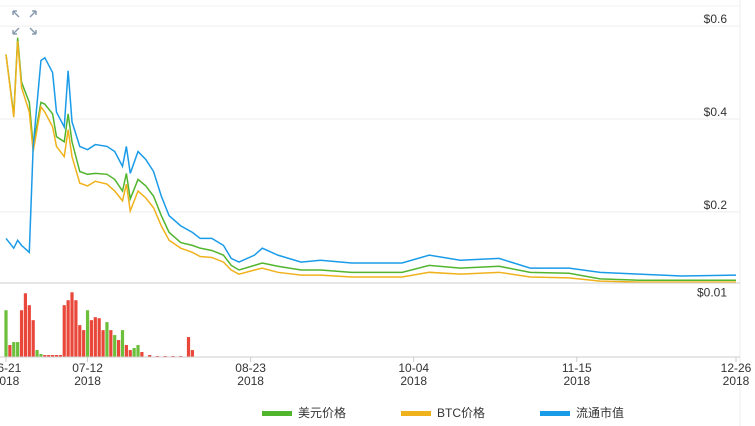 The image size is (755, 426). I want to click on x-tick-label: 08-23, so click(250, 368).